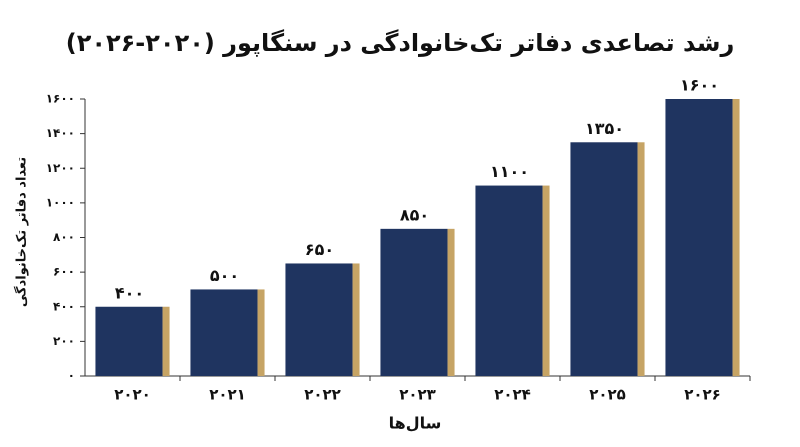  Describe the element at coordinates (509, 171) in the screenshot. I see `value-label: ۱۱۰۰` at that location.